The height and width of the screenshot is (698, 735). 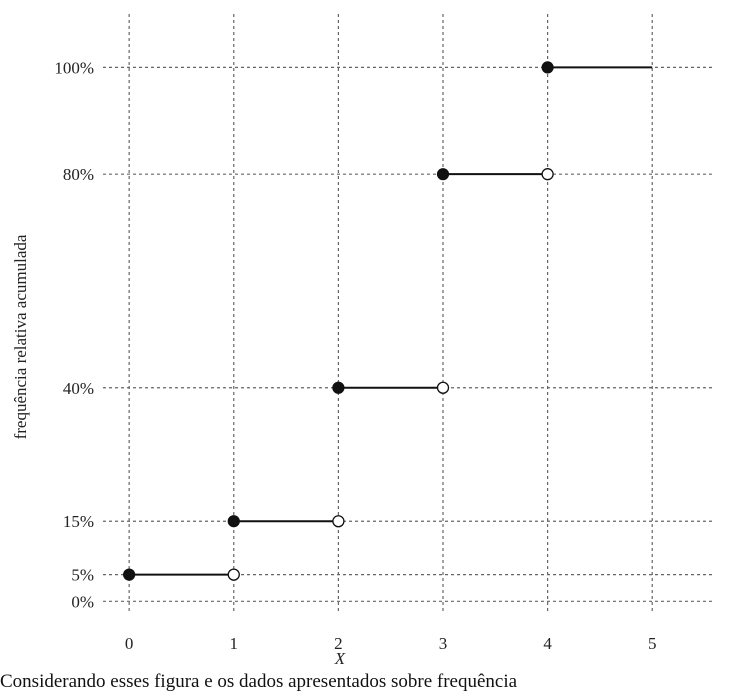 What do you see at coordinates (74, 334) in the screenshot?
I see `y-tick-labels: 0% 5% 15% 40% 80% 100%` at bounding box center [74, 334].